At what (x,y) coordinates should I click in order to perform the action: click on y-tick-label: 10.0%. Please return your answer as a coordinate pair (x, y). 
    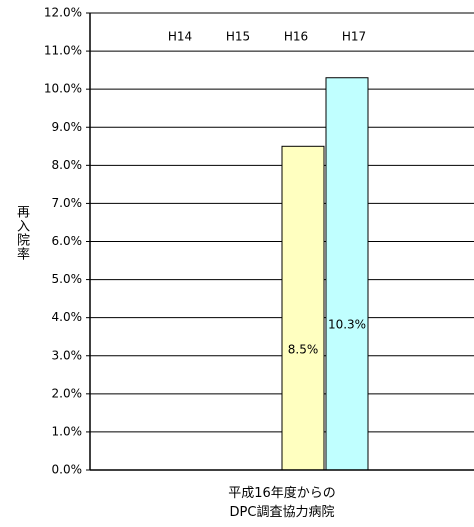
    Looking at the image, I should click on (63, 89).